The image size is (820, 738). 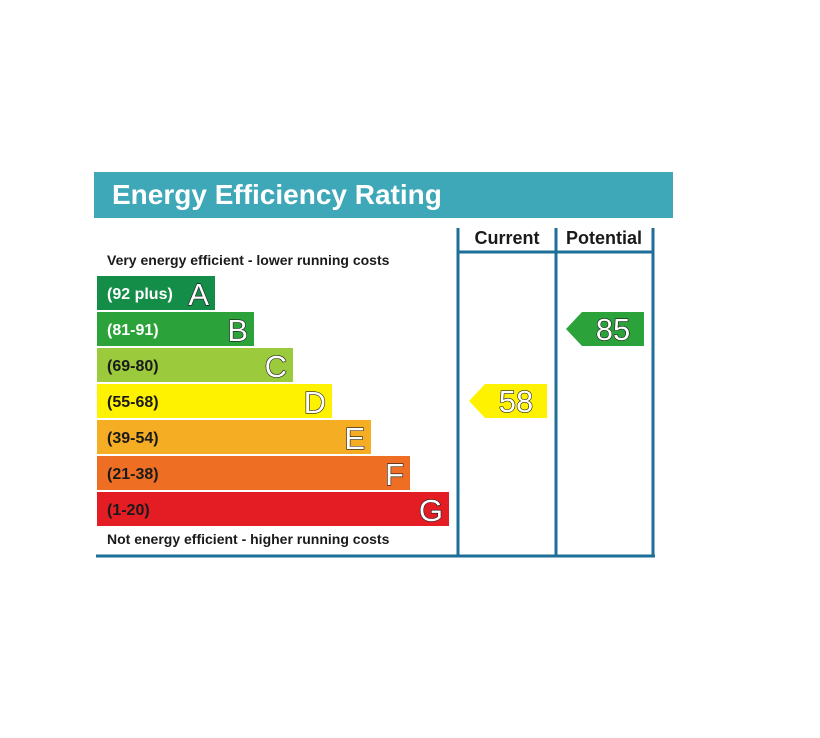 I want to click on potential-column-header: Potential, so click(x=604, y=238).